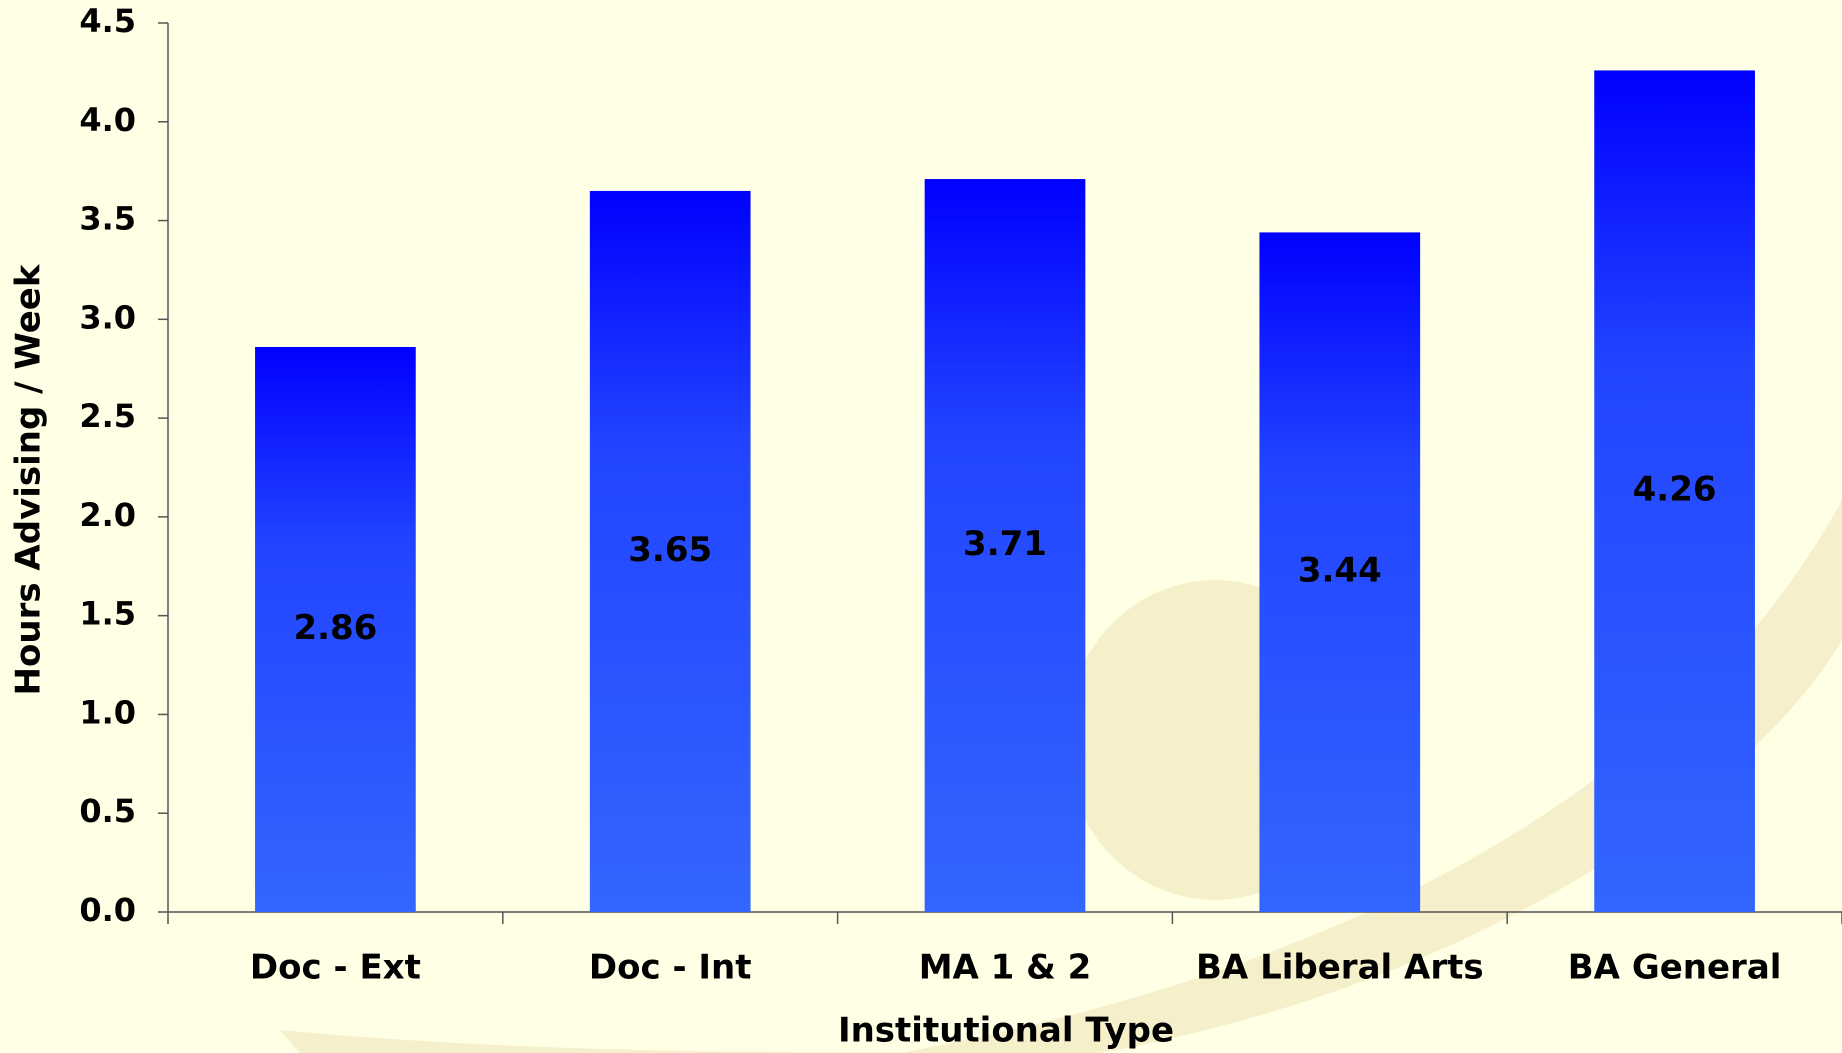  Describe the element at coordinates (107, 21) in the screenshot. I see `y-tick-label: 4.5` at that location.